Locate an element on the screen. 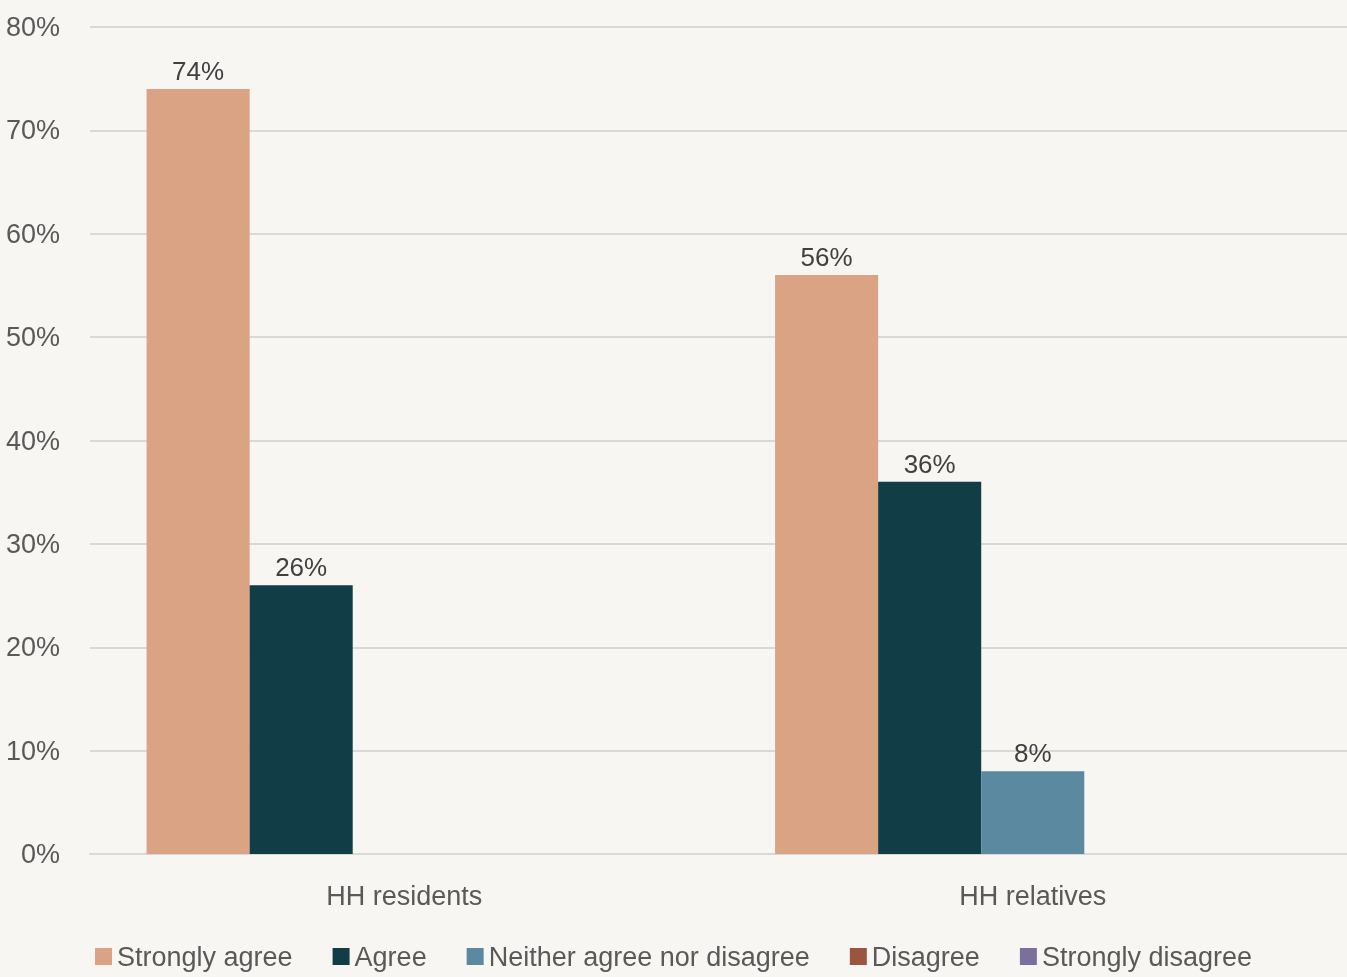  y-tick-label: 0% is located at coordinates (40, 854).